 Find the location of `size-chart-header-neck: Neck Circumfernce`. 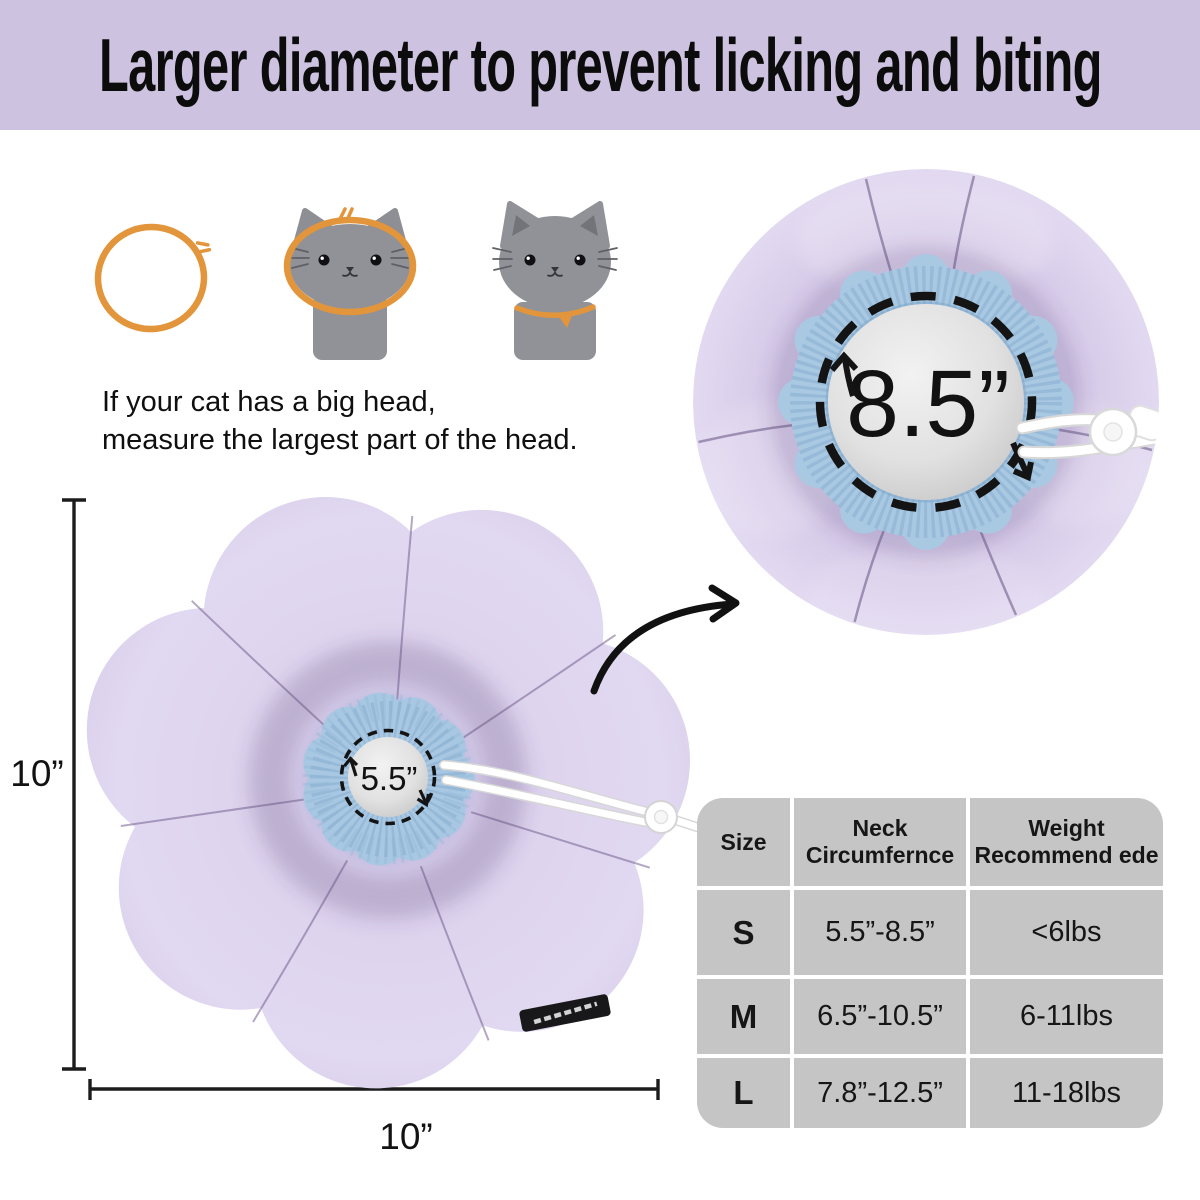

size-chart-header-neck: Neck Circumfernce is located at coordinates (880, 842).